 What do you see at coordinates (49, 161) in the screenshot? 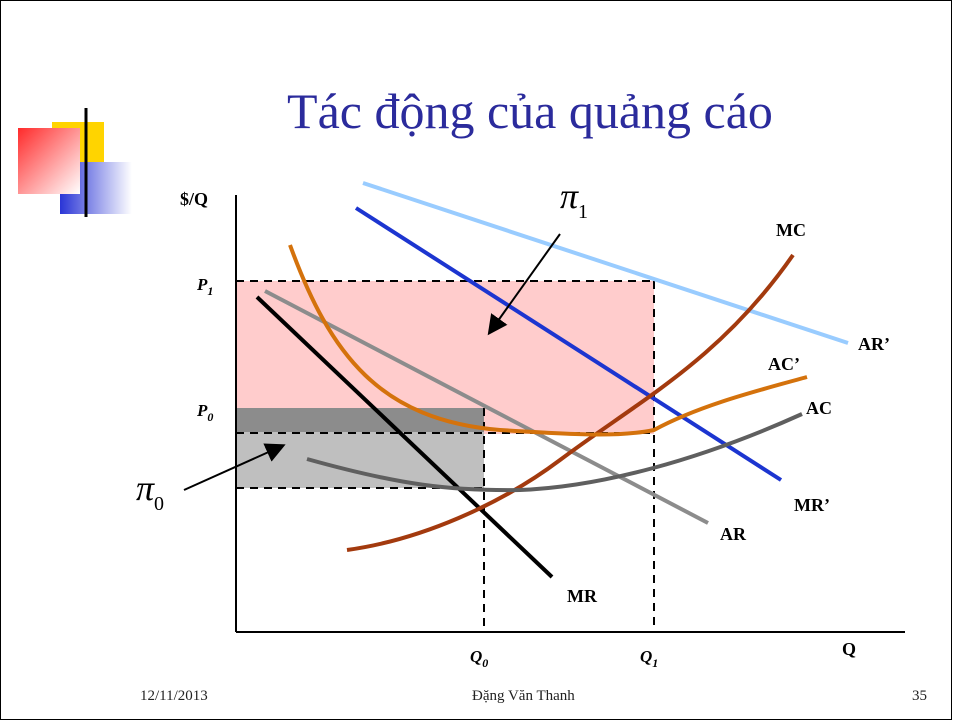
I see `deco-red-square` at bounding box center [49, 161].